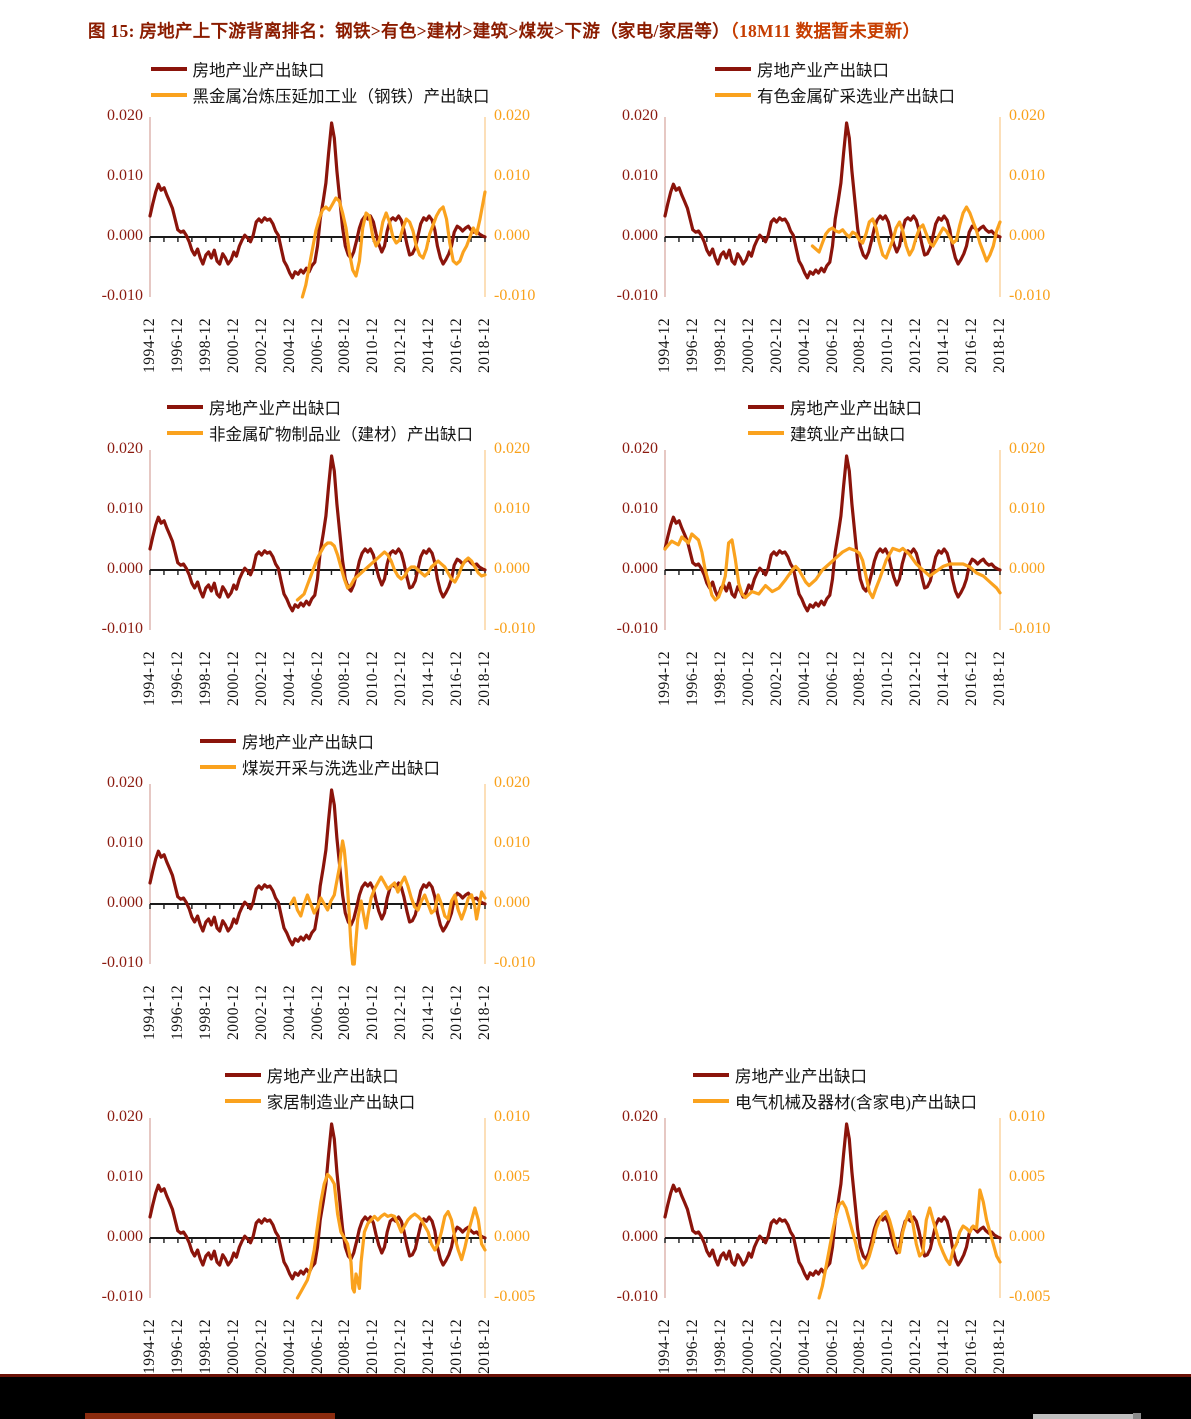  I want to click on legend-label: 黑金属冶炼压延加工业（钢铁）产出缺口, so click(341, 96).